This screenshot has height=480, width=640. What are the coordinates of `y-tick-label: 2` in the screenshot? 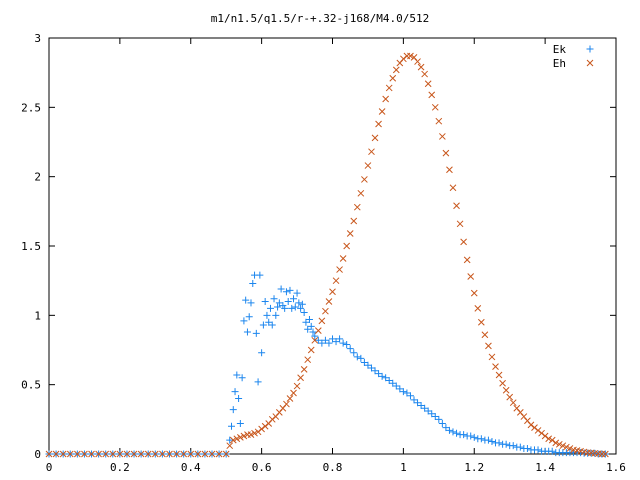 It's located at (37, 177).